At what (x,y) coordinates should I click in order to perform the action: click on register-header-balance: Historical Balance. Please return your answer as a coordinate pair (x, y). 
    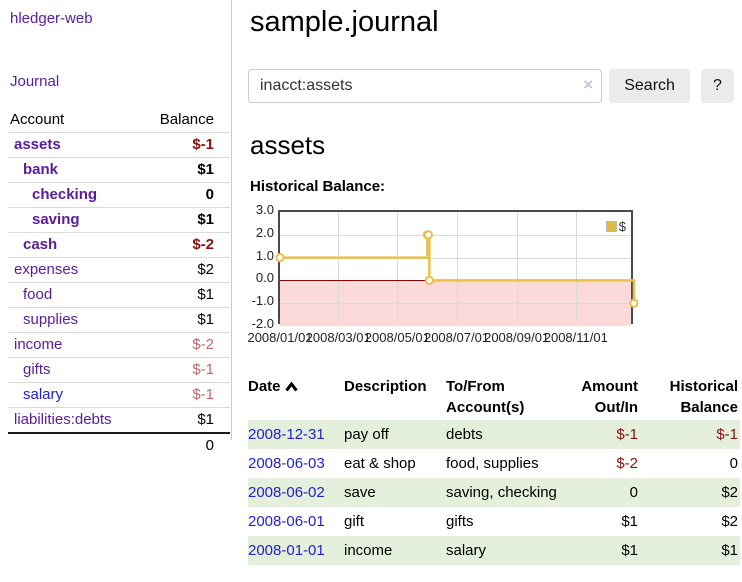
    Looking at the image, I should click on (703, 397).